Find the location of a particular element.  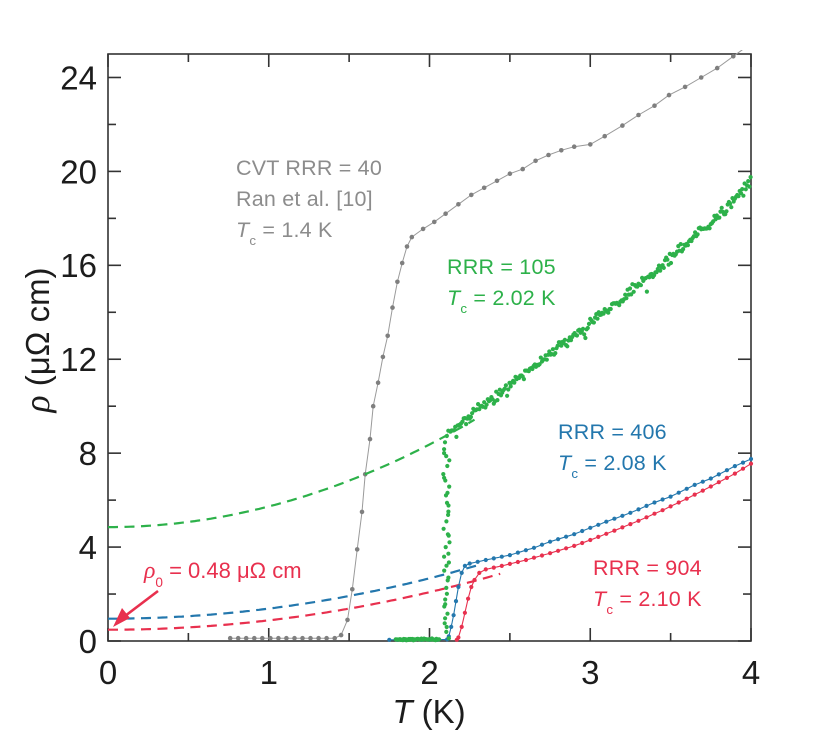

y-tick-labels: 0 4 8 12 16 20 24 is located at coordinates (78, 359).